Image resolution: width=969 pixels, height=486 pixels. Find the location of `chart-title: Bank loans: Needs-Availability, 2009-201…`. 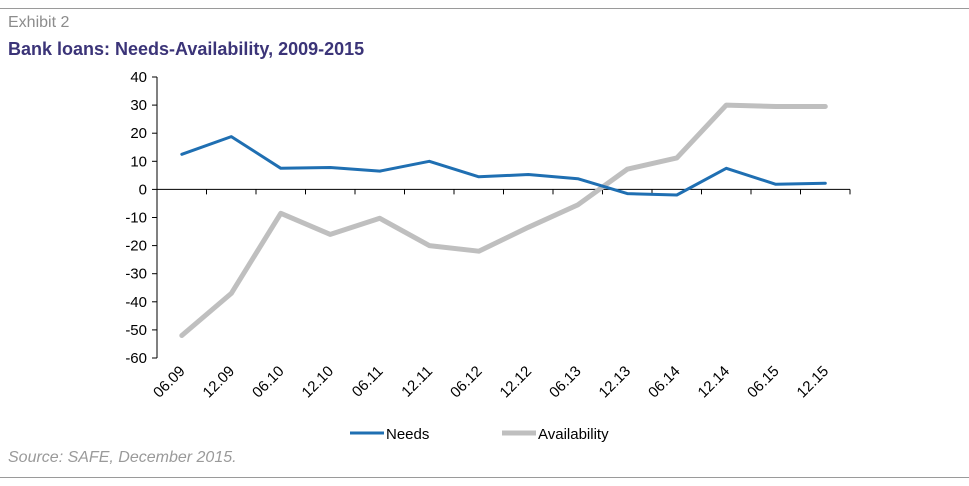

chart-title: Bank loans: Needs-Availability, 2009-201… is located at coordinates (186, 49).